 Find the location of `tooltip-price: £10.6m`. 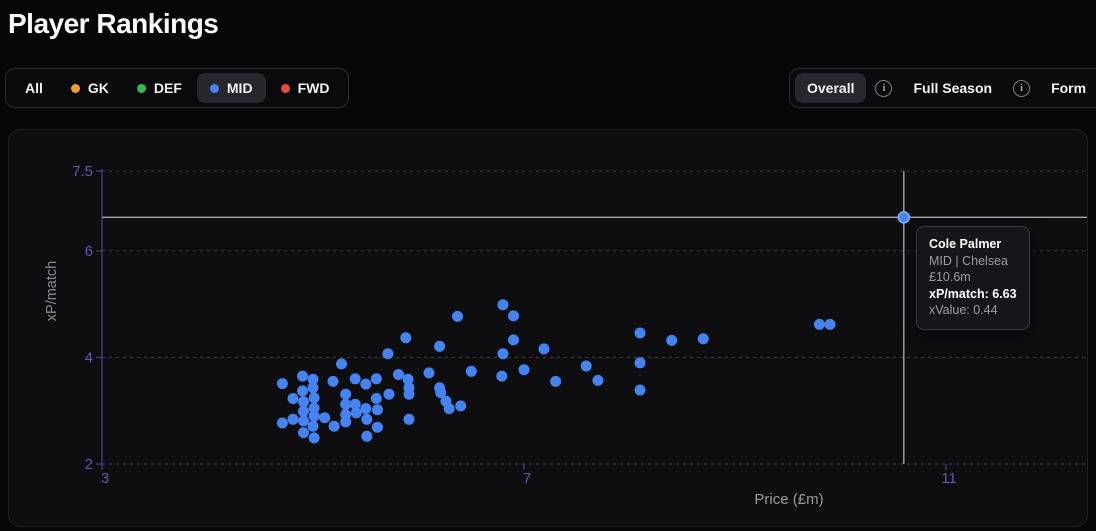

tooltip-price: £10.6m is located at coordinates (950, 277).